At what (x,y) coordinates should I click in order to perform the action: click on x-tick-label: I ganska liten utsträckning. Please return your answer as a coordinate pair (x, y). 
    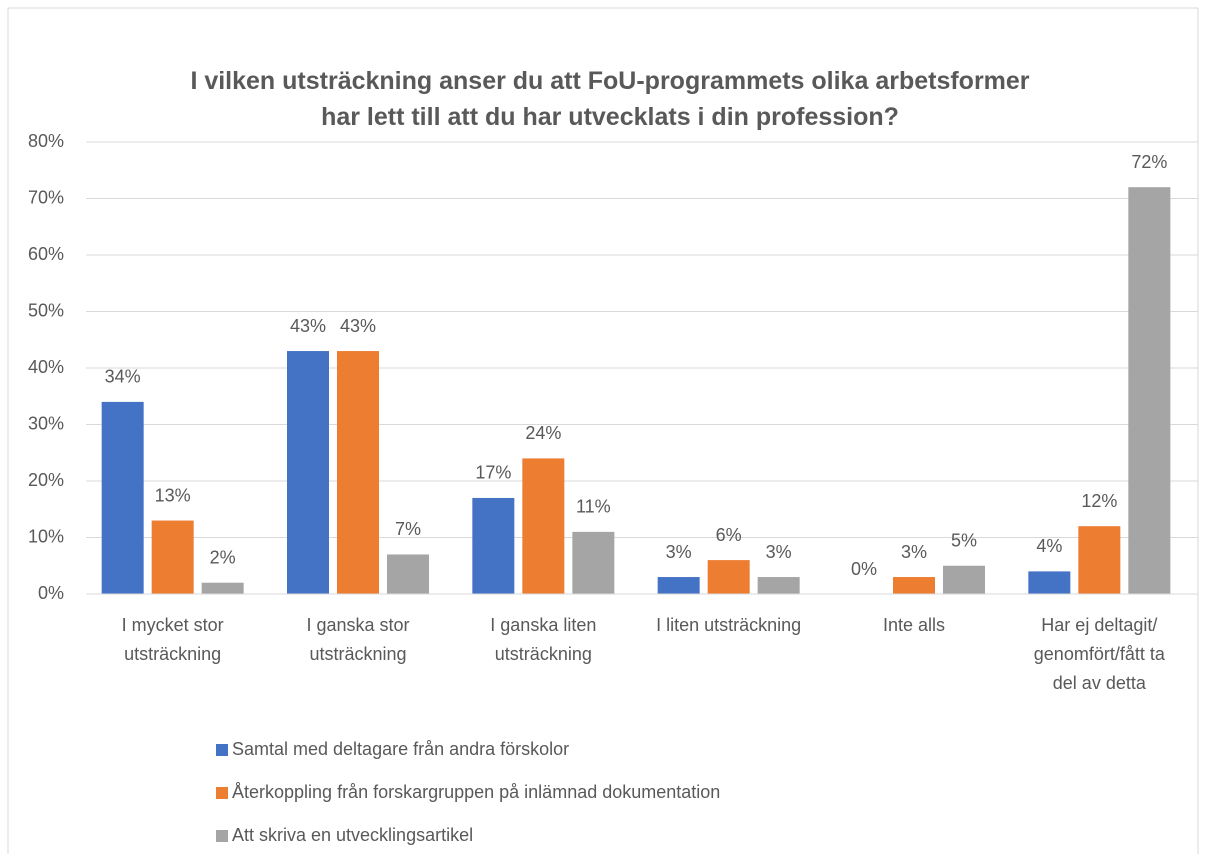
    Looking at the image, I should click on (543, 639).